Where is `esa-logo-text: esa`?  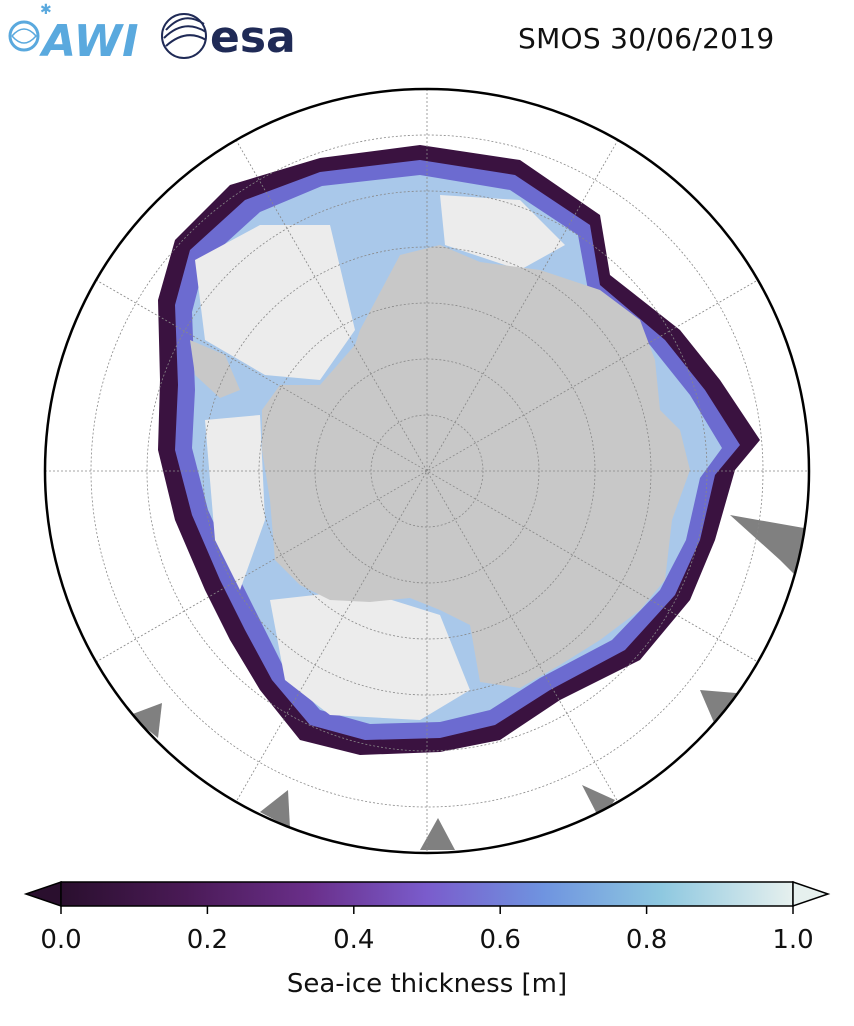
esa-logo-text: esa is located at coordinates (253, 37).